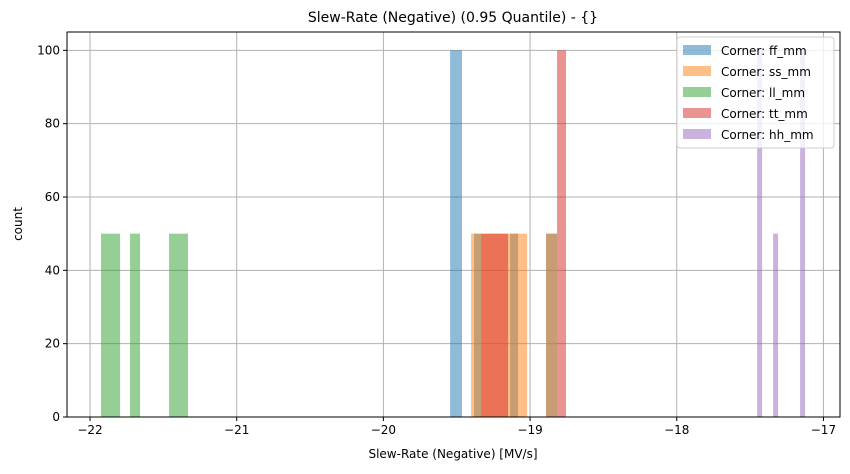  I want to click on legend-label: Corner: ll_mm, so click(763, 93).